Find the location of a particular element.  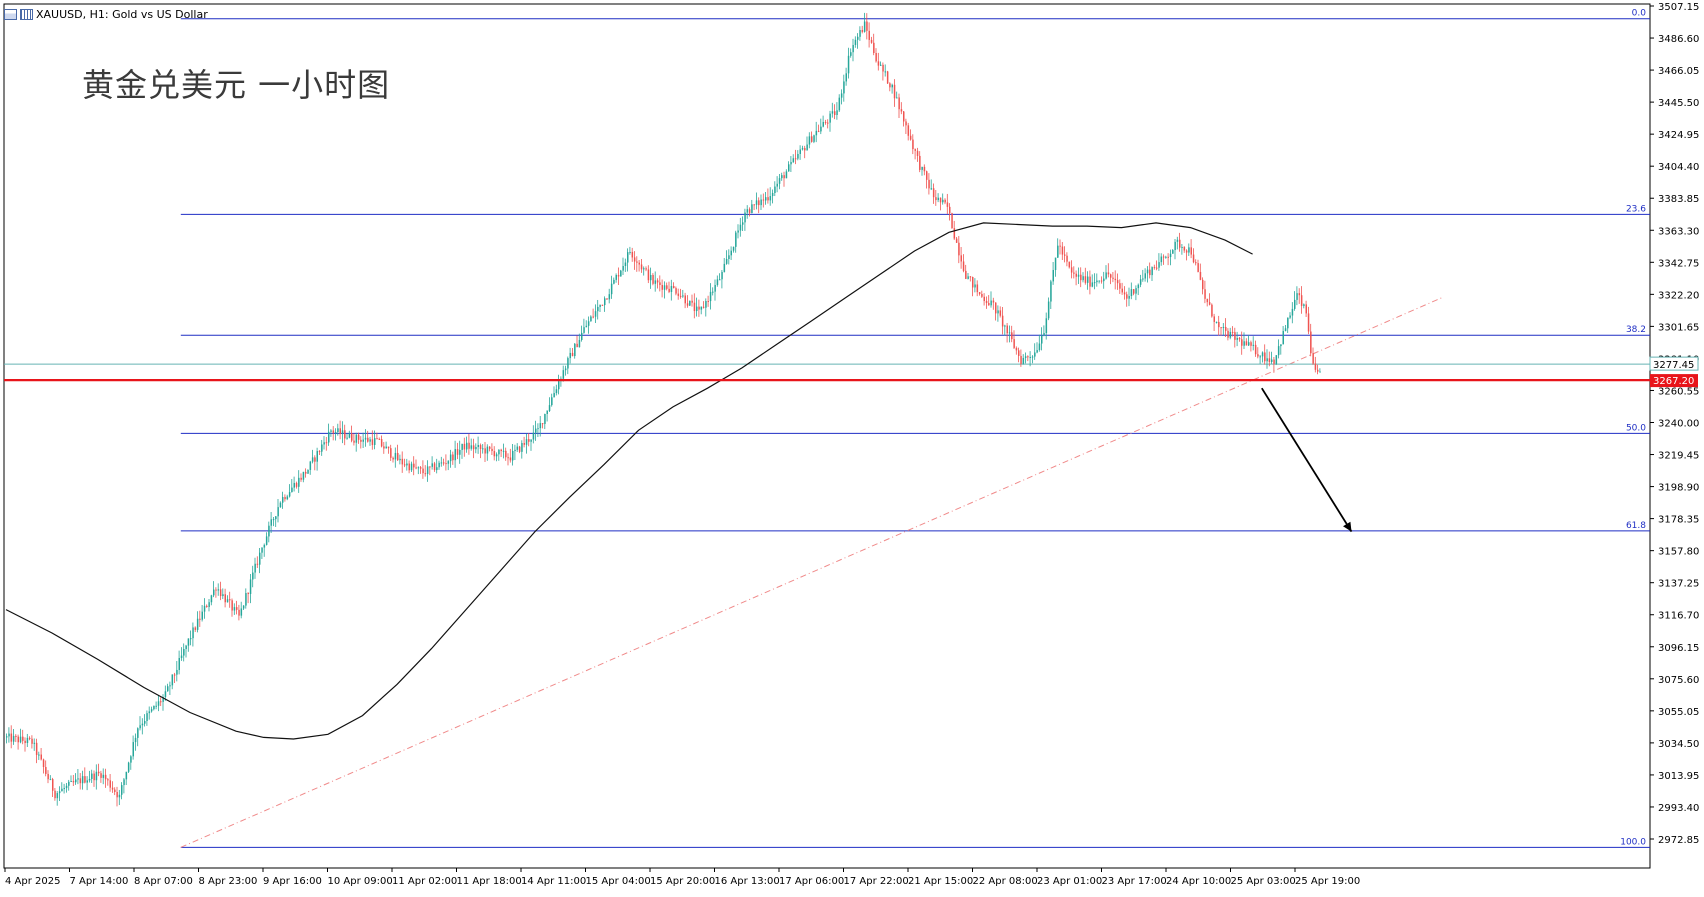

y-tick-label: 2972.85 is located at coordinates (1678, 840).